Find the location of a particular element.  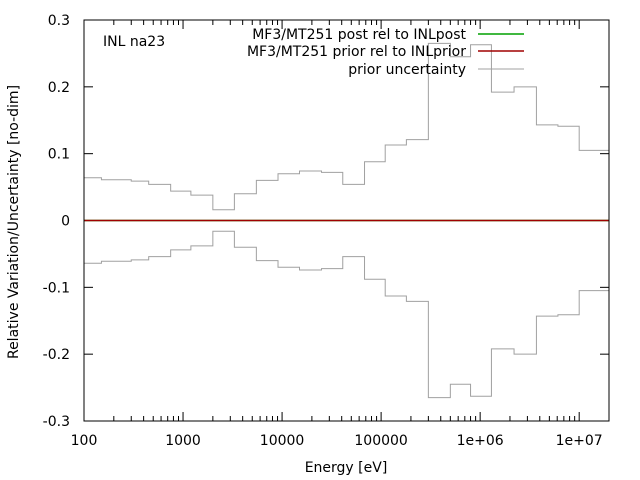

x-tick-label: 1e+06 is located at coordinates (480, 441).